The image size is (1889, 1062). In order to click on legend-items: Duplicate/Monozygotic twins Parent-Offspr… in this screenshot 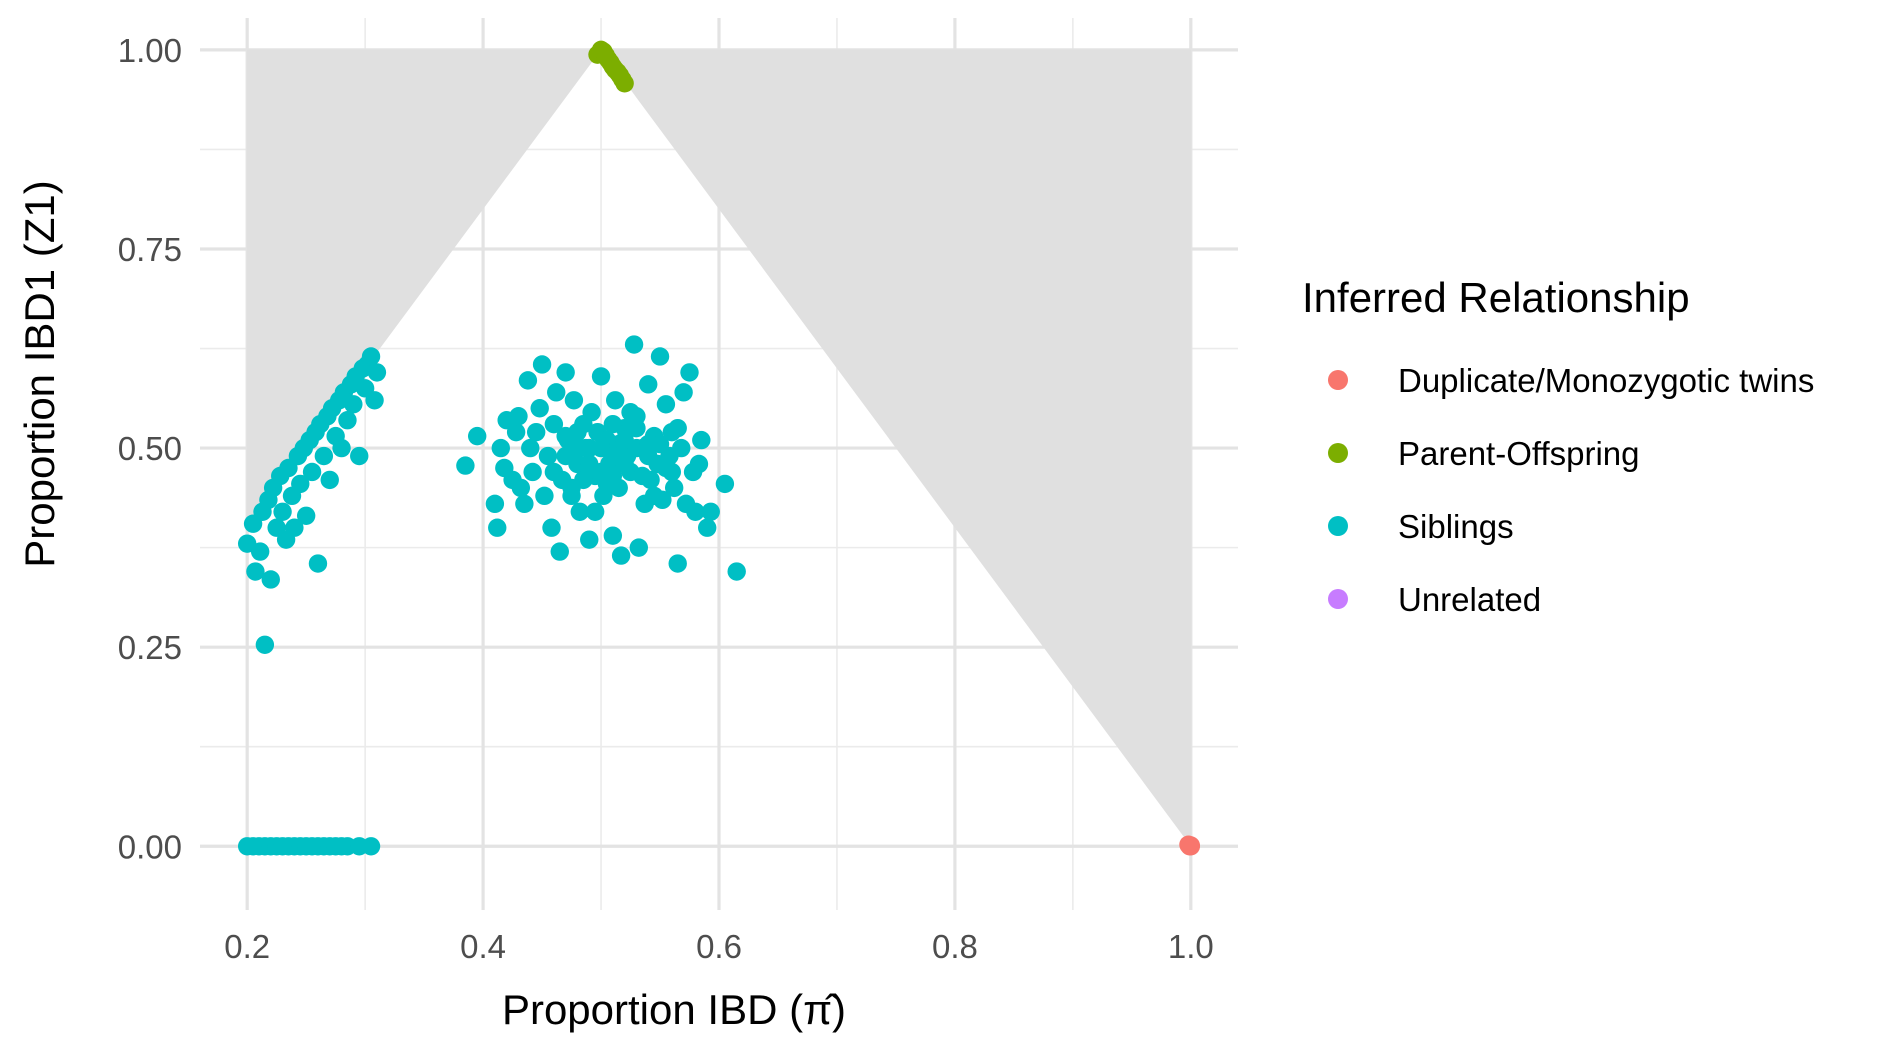, I will do `click(1571, 490)`.